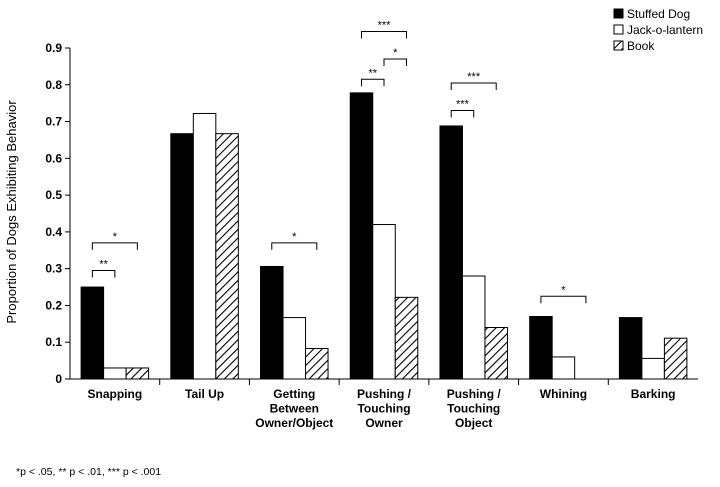  Describe the element at coordinates (294, 423) in the screenshot. I see `category-label: Owner/Object` at that location.